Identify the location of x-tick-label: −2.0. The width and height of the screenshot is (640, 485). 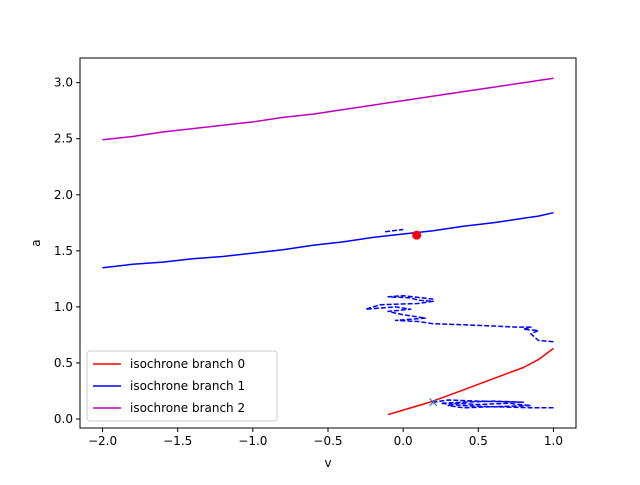
(102, 441).